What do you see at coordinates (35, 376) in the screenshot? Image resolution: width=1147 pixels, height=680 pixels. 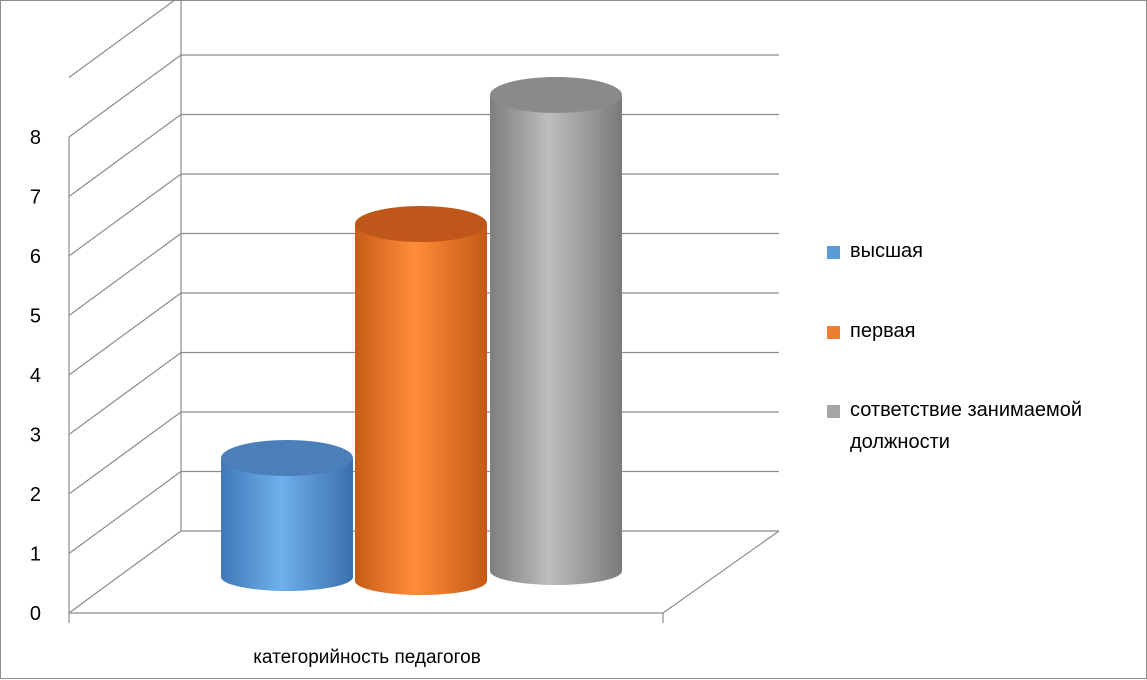 I see `y-tick-label: 4` at bounding box center [35, 376].